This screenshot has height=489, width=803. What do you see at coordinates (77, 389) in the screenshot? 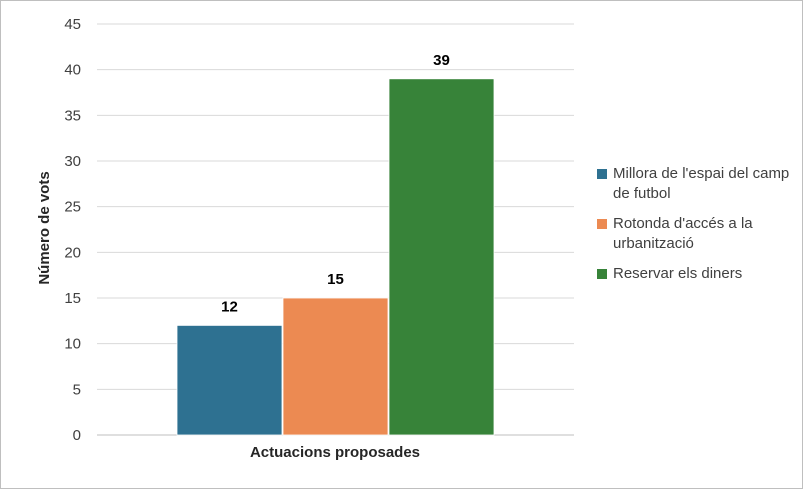
I see `y-tick-label: 5` at bounding box center [77, 389].